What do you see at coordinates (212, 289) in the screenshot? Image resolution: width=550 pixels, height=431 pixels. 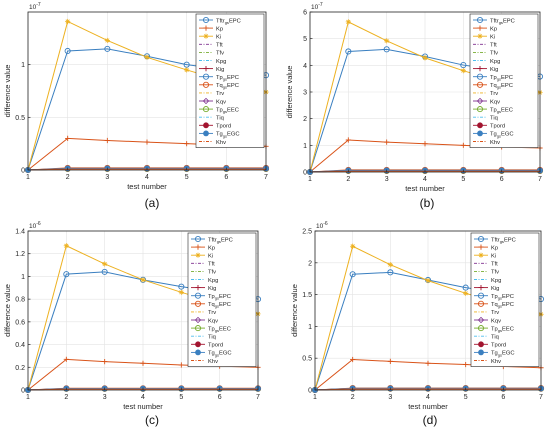 I see `legend-label: Kig` at bounding box center [212, 289].